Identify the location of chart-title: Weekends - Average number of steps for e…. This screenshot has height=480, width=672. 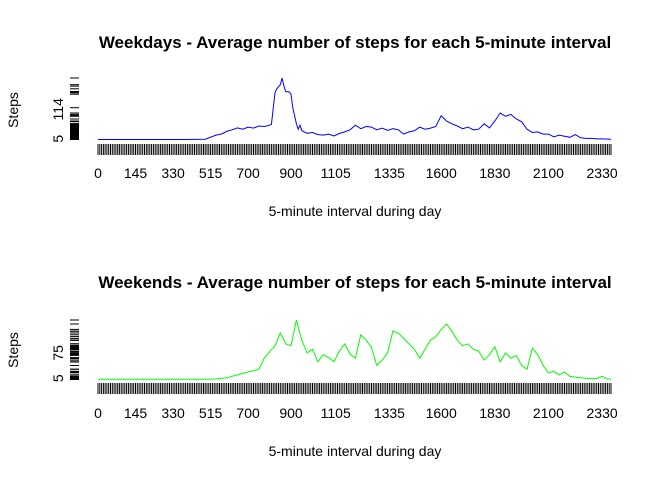
(354, 282).